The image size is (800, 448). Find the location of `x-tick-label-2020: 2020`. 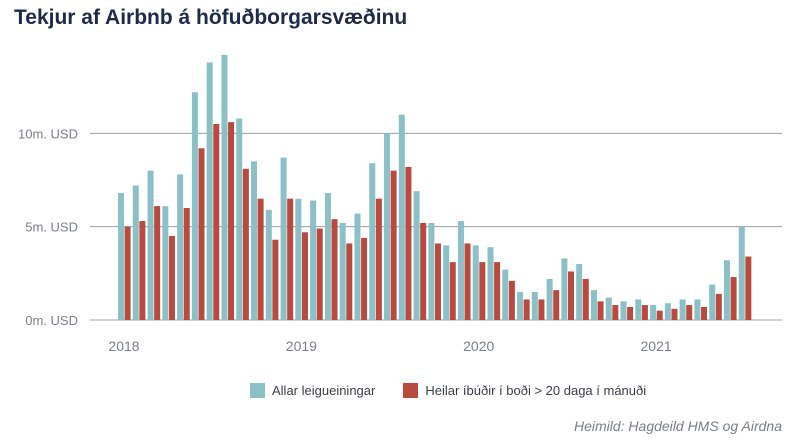

x-tick-label-2020: 2020 is located at coordinates (478, 346).